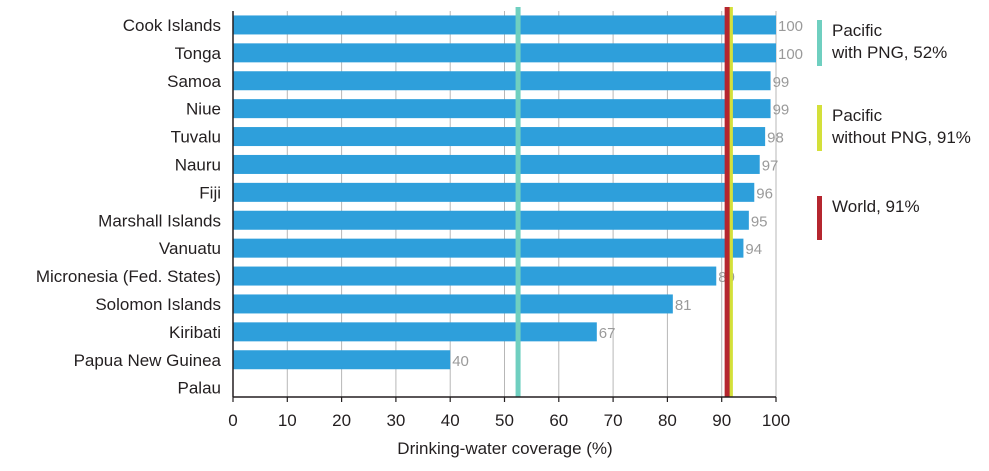 The image size is (989, 471). What do you see at coordinates (341, 420) in the screenshot?
I see `x-tick-label: 20` at bounding box center [341, 420].